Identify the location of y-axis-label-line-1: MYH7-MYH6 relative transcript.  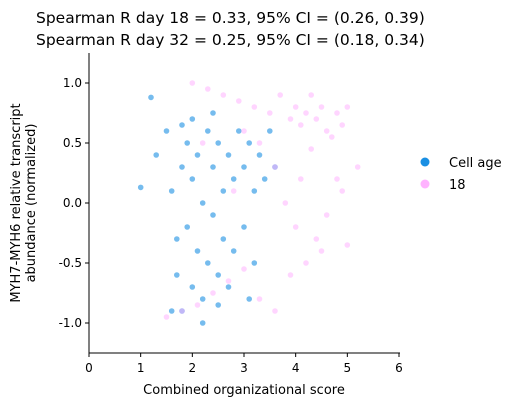
(16, 202).